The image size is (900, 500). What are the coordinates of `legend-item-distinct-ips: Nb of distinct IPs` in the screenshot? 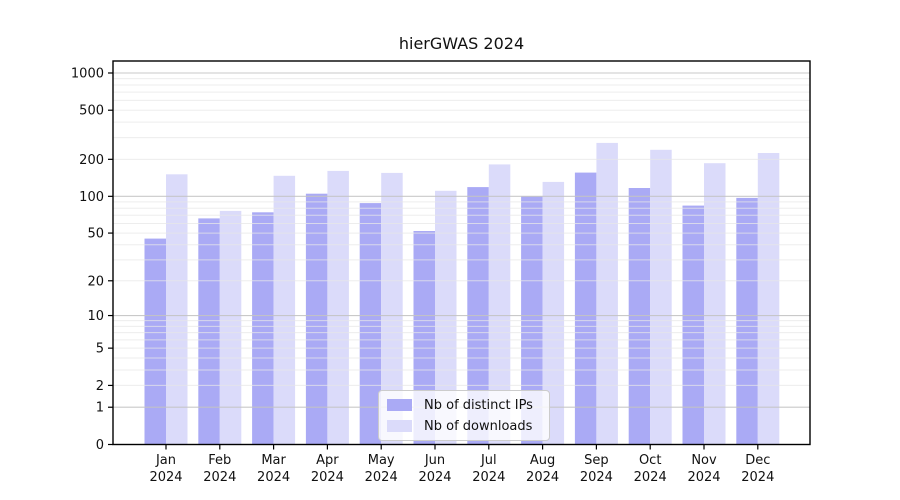 It's located at (460, 405).